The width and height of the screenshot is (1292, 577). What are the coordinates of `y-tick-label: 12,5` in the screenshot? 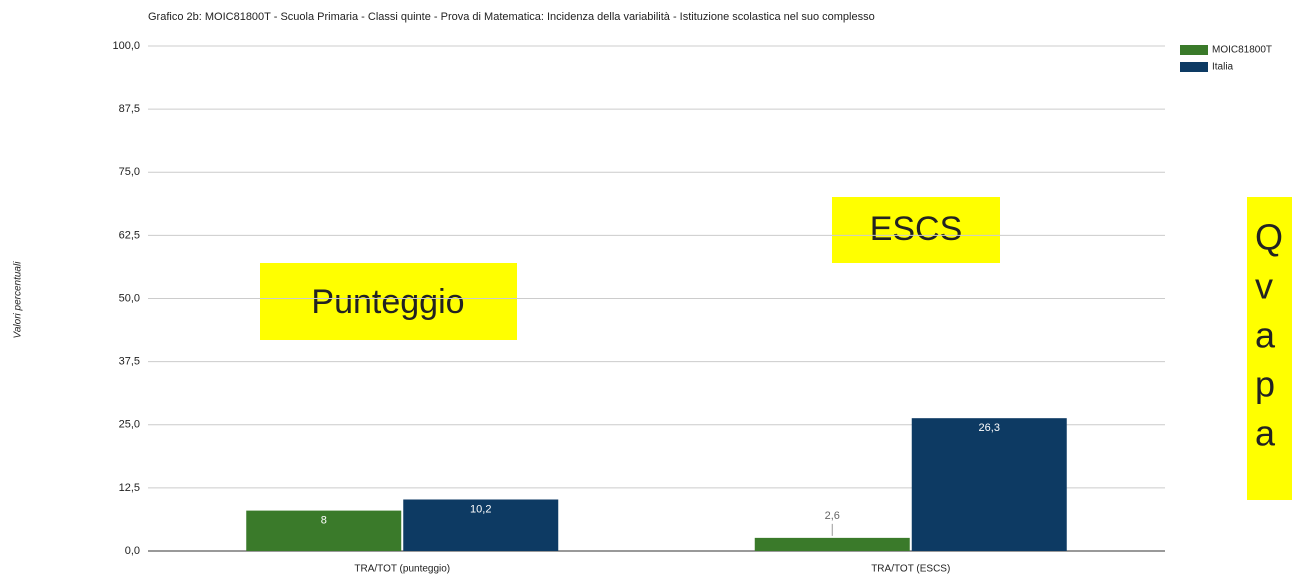 It's located at (129, 488).